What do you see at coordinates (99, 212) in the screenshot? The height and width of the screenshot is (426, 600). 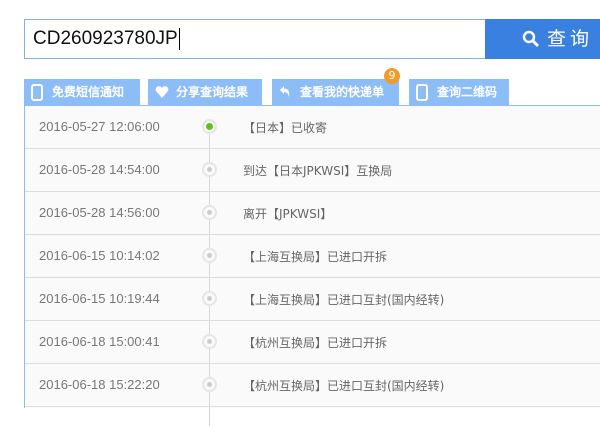 I see `event-time: 2016-05-28 14:56:00` at bounding box center [99, 212].